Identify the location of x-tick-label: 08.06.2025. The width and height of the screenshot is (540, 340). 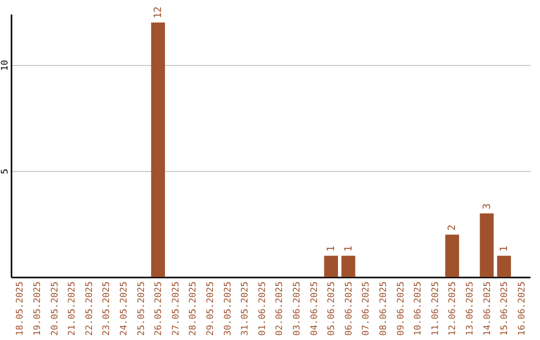
(383, 309).